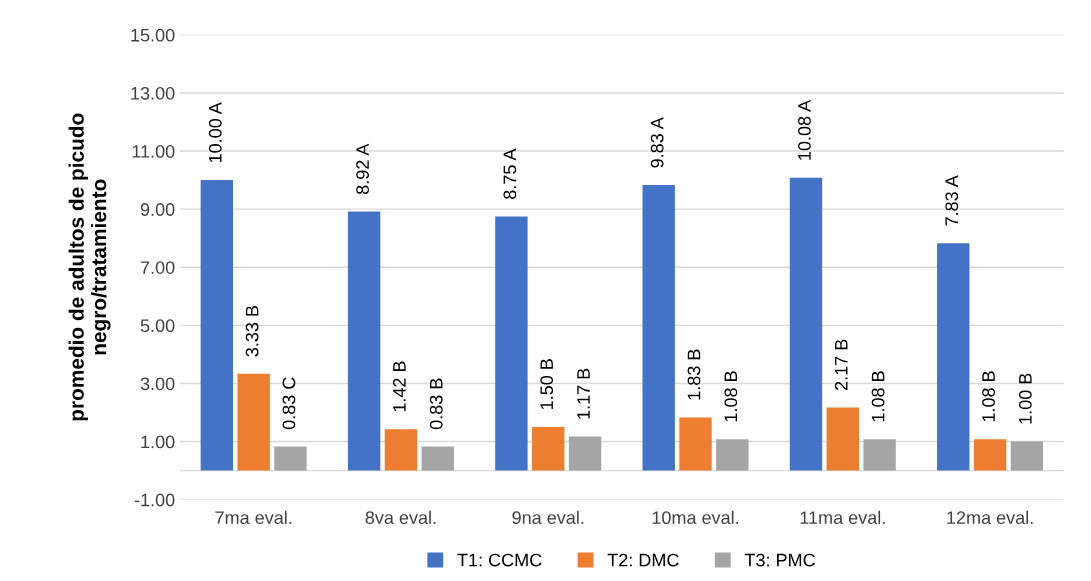  What do you see at coordinates (153, 35) in the screenshot?
I see `y-tick-label: 15.00` at bounding box center [153, 35].